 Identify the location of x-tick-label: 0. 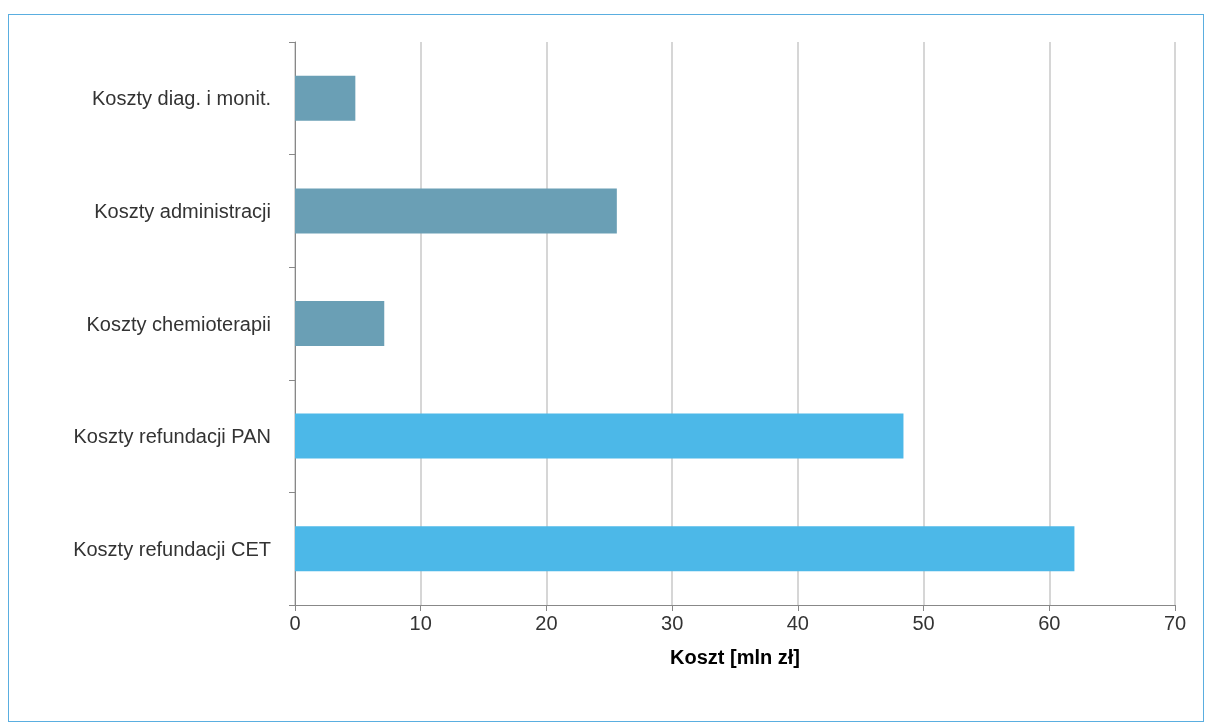
(295, 623).